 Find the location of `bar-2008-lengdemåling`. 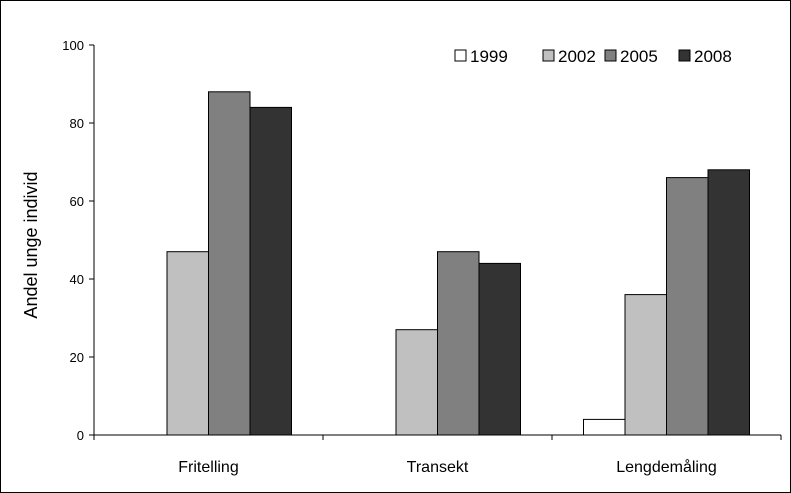

bar-2008-lengdemåling is located at coordinates (728, 302).